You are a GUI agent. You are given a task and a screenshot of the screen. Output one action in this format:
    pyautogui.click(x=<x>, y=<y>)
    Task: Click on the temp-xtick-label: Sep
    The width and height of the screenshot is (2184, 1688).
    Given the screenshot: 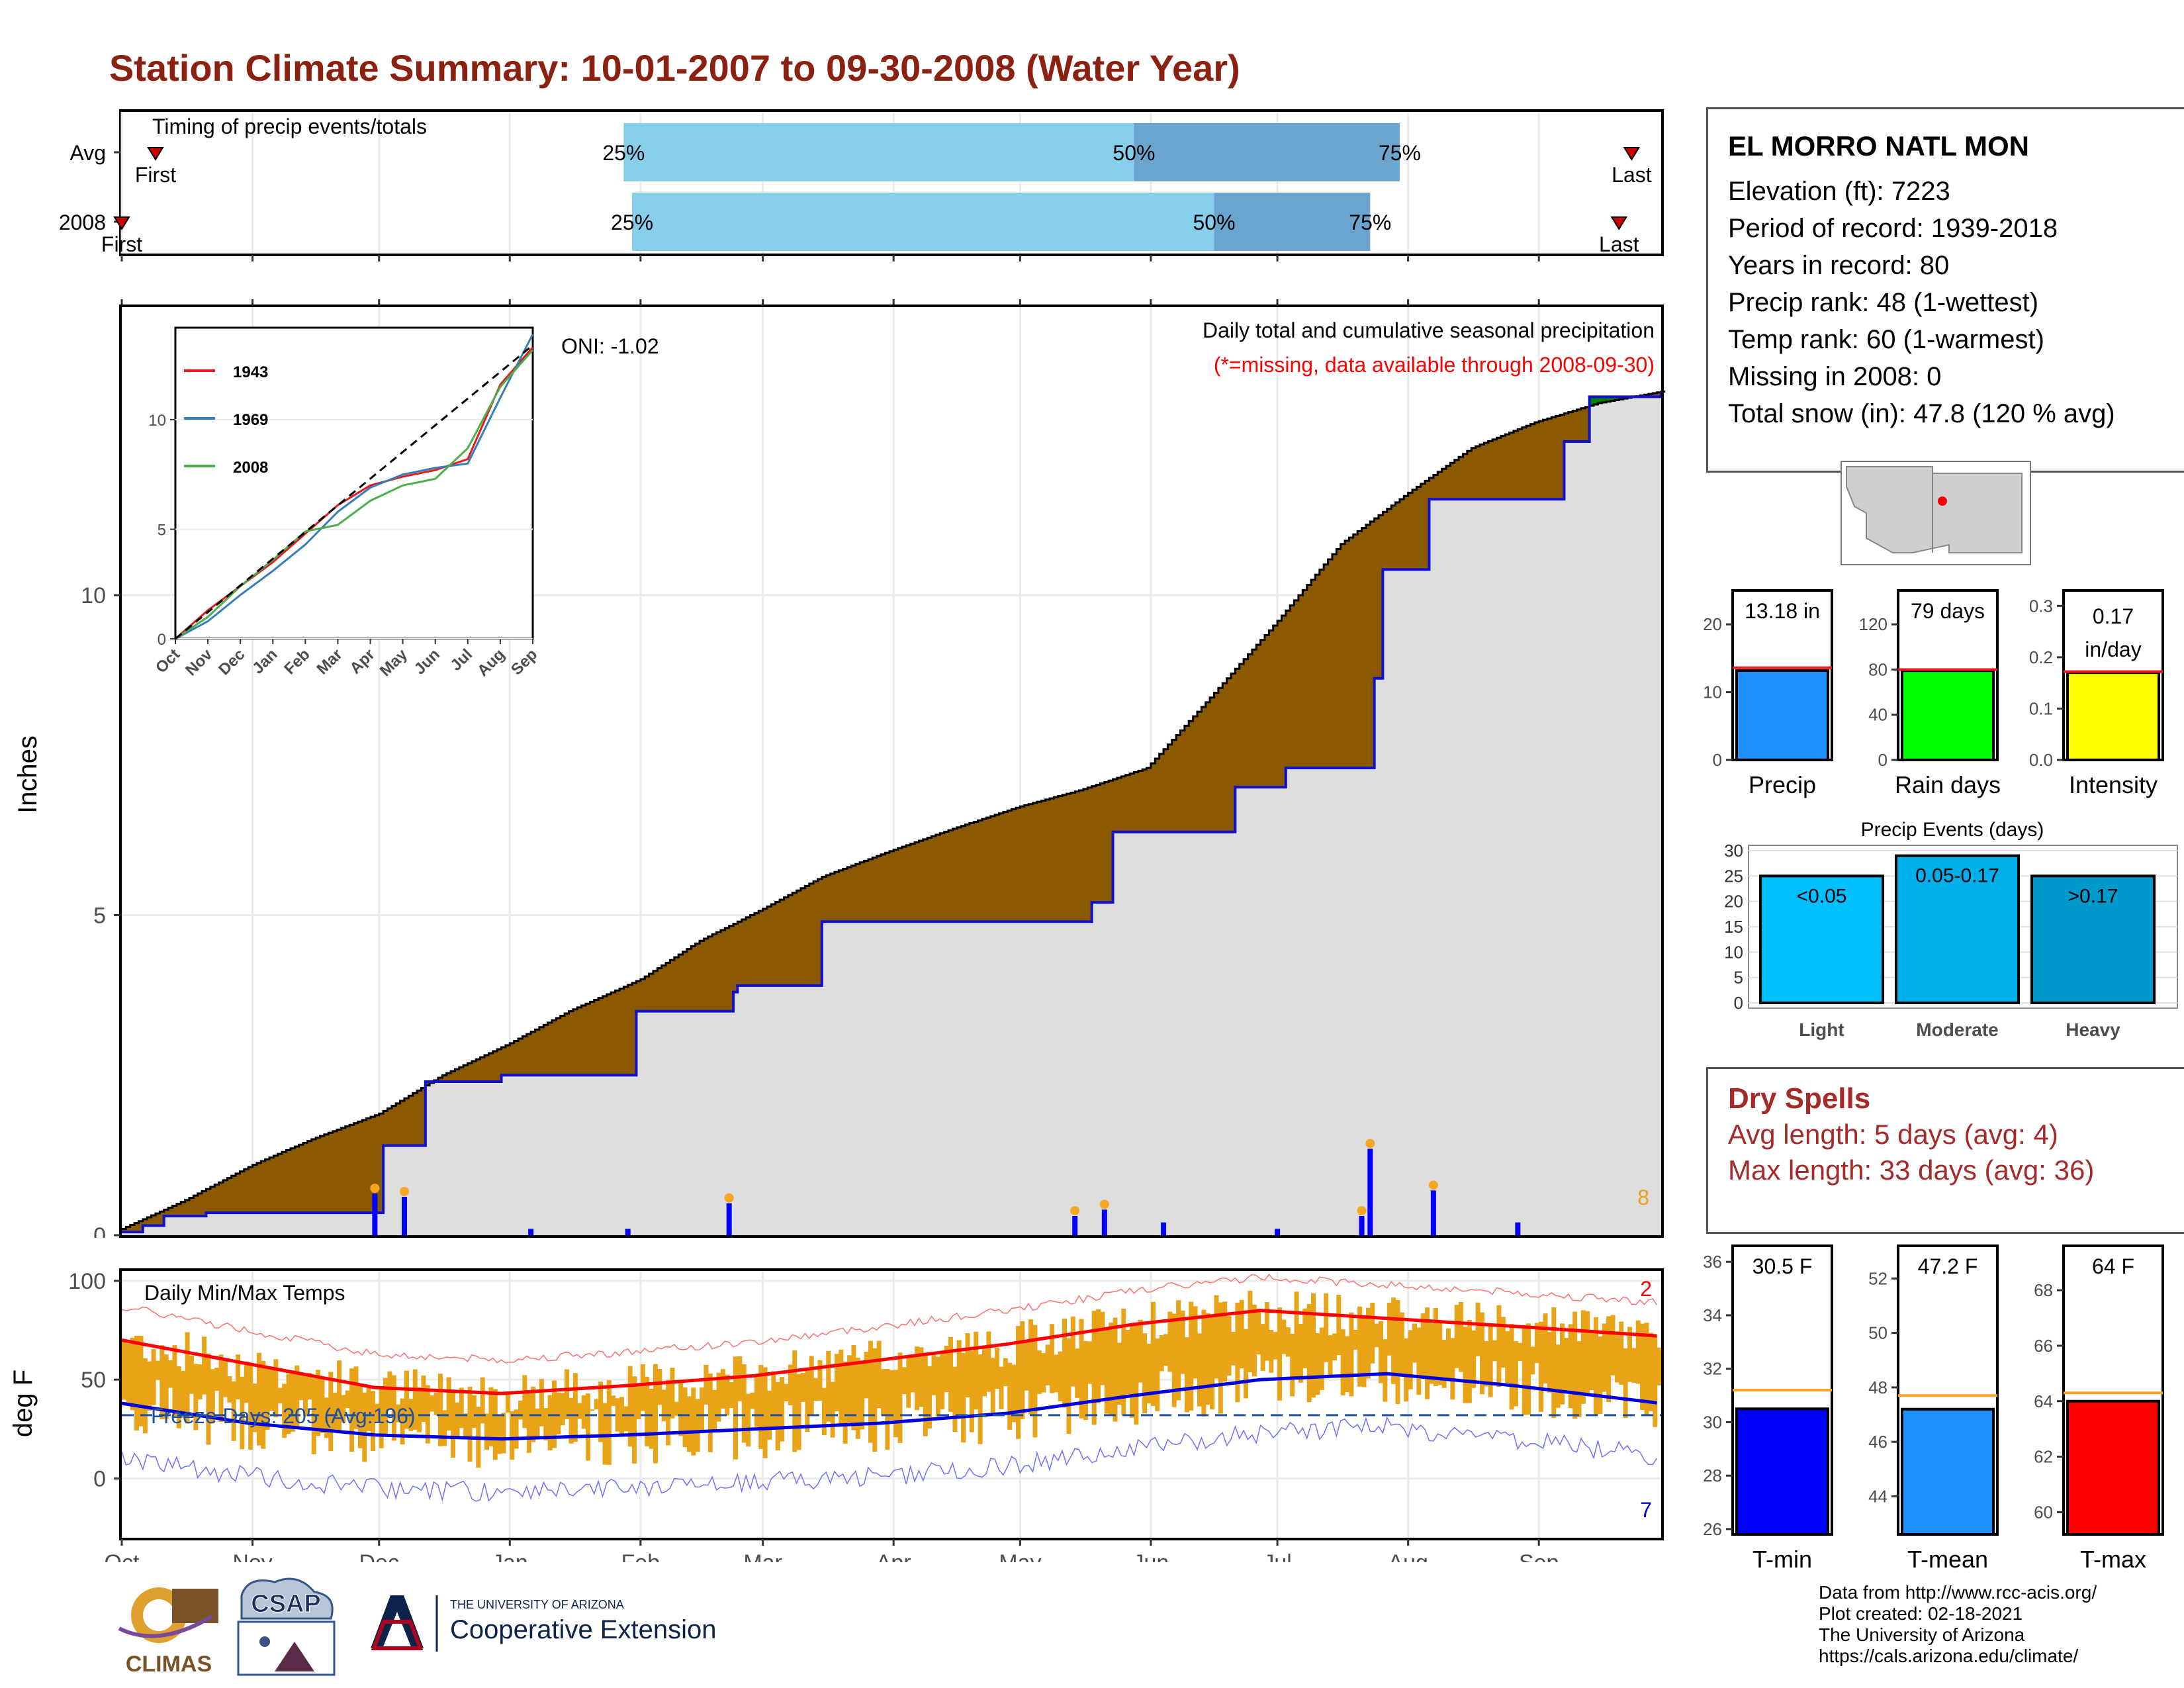 What is the action you would take?
    pyautogui.click(x=1539, y=1556)
    